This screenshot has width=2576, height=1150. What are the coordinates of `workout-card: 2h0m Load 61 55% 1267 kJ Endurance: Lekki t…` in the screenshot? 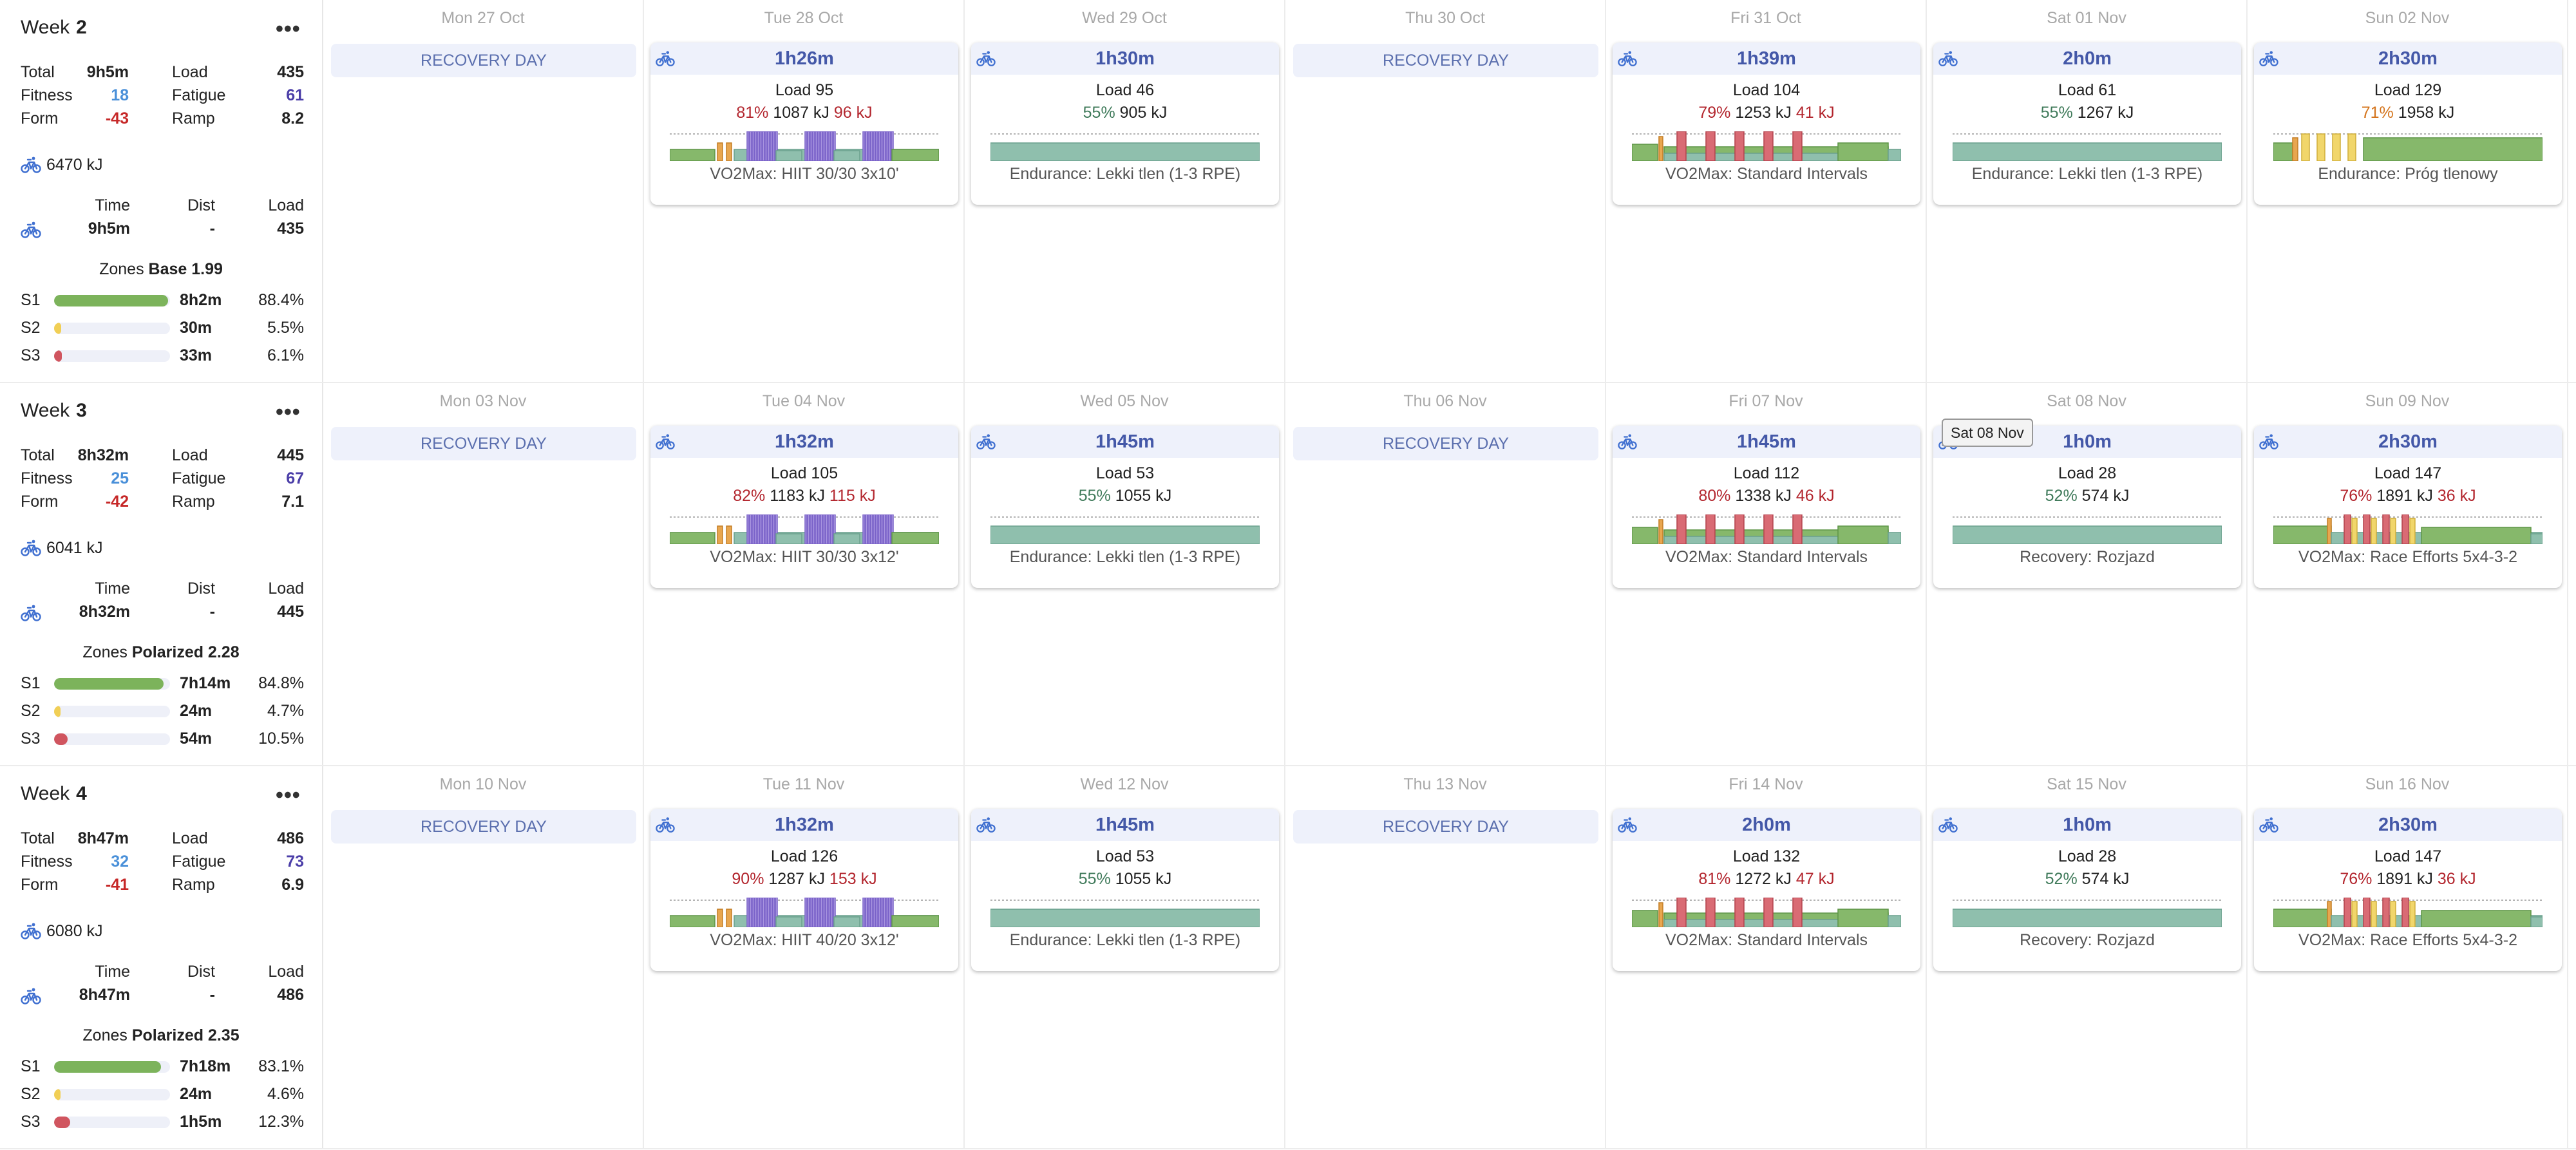 It's located at (2087, 124).